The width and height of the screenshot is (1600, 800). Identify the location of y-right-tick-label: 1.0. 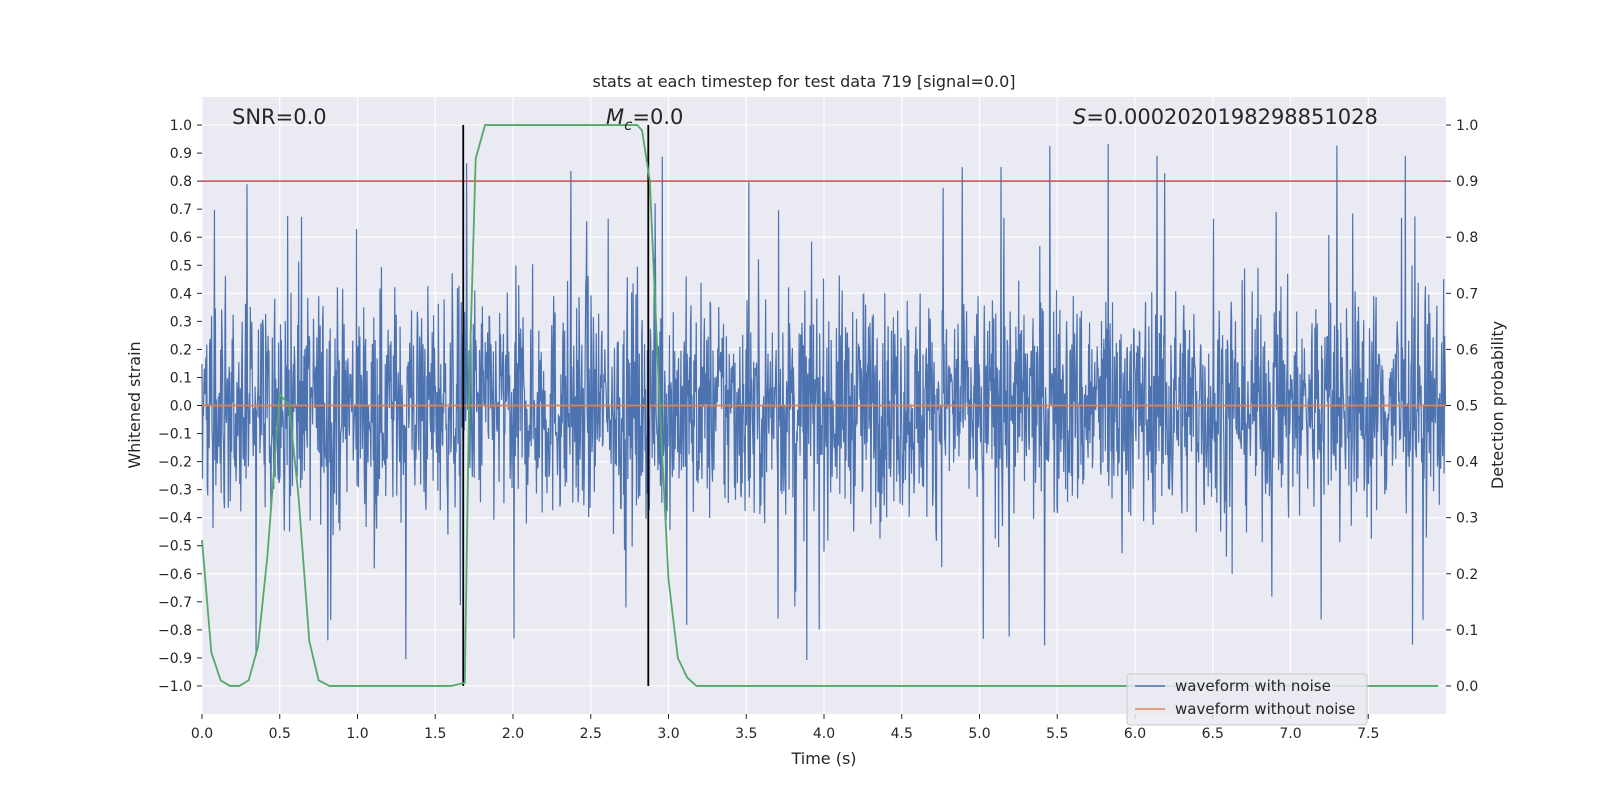
(1467, 126).